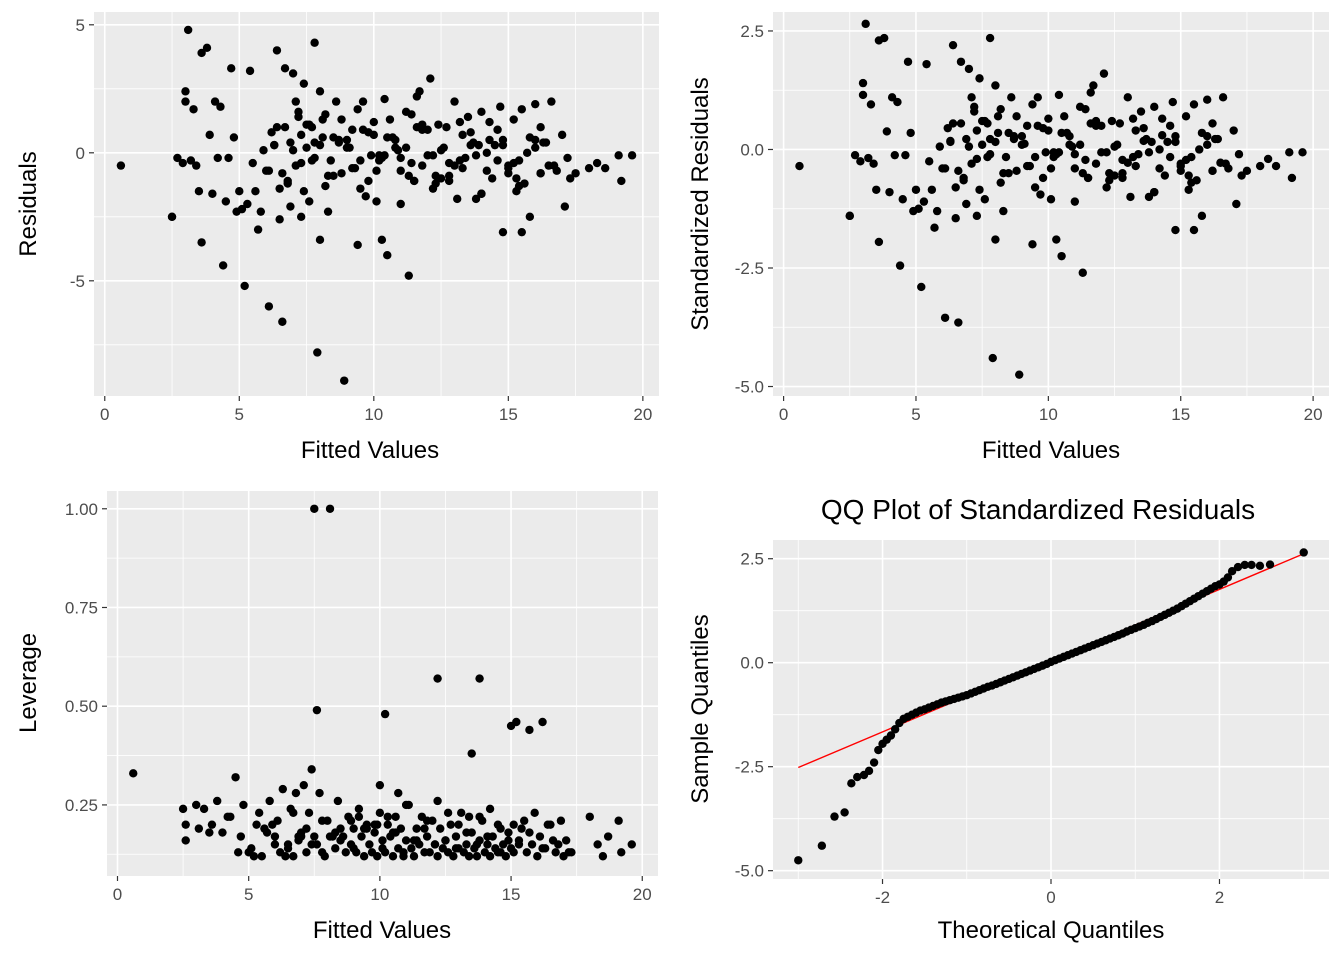 The image size is (1344, 960). I want to click on x-tick-label: 15, so click(508, 414).